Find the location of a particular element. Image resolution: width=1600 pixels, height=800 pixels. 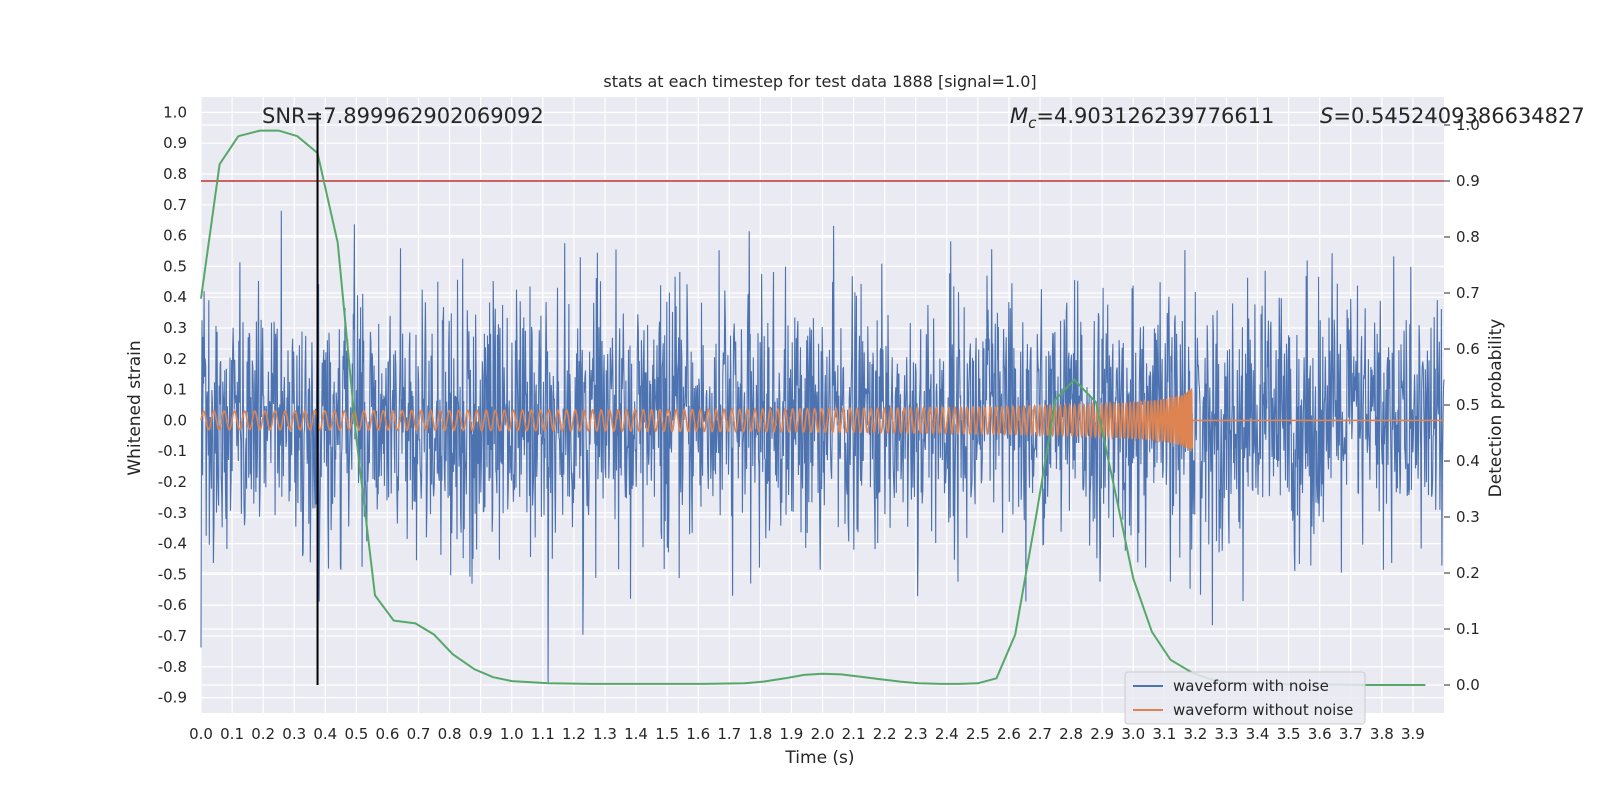

y2-tick-label: 0.6 is located at coordinates (1468, 349).